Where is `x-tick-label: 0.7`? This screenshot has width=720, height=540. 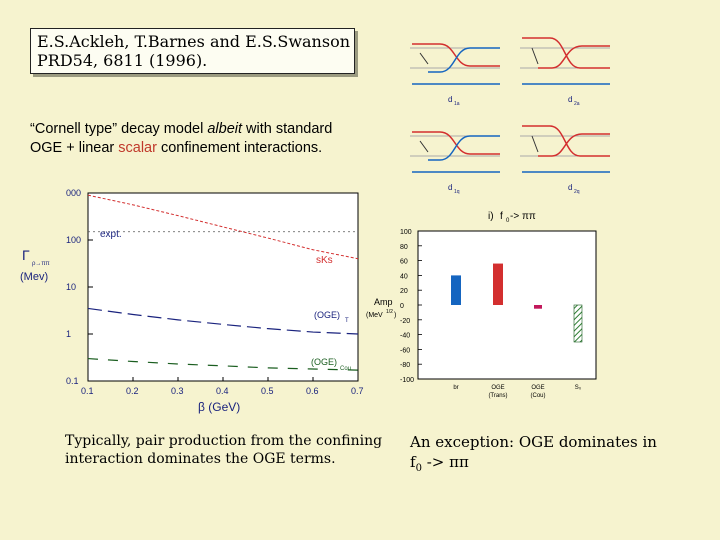
x-tick-label: 0.7 is located at coordinates (357, 391).